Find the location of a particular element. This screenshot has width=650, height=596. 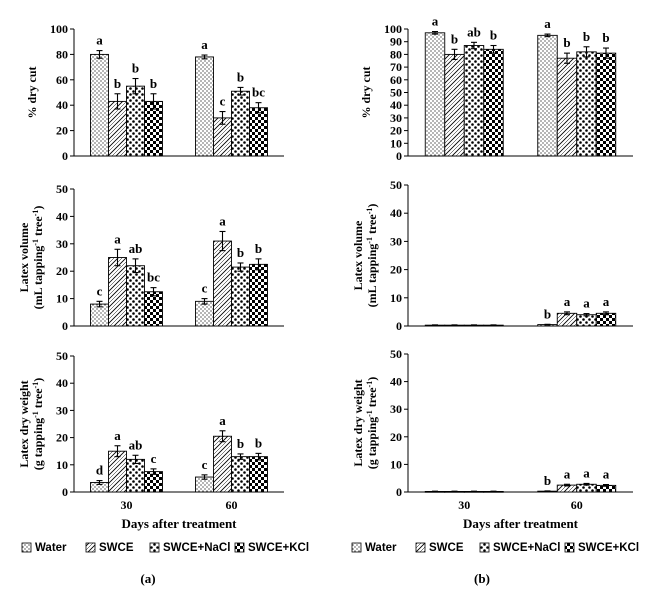

legend-label: SWCE is located at coordinates (446, 548).